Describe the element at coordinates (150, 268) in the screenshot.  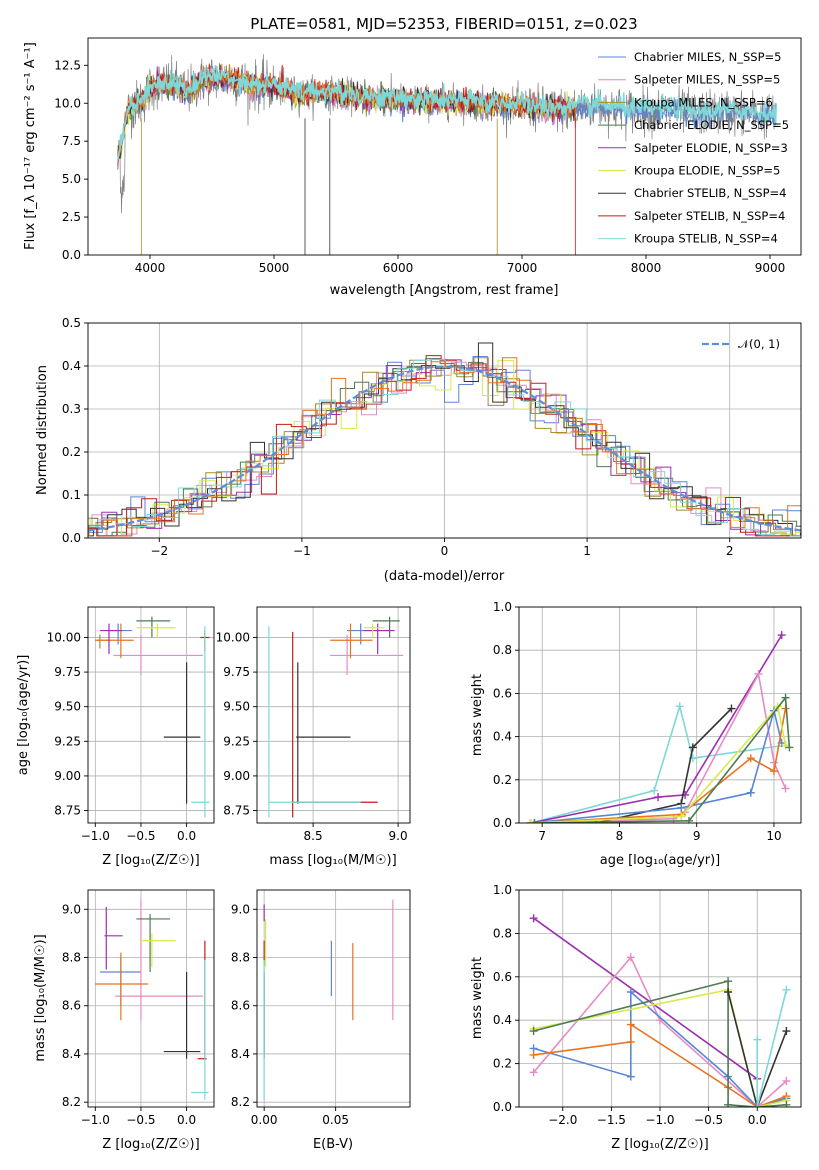
I see `x-tick-label: 4000` at that location.